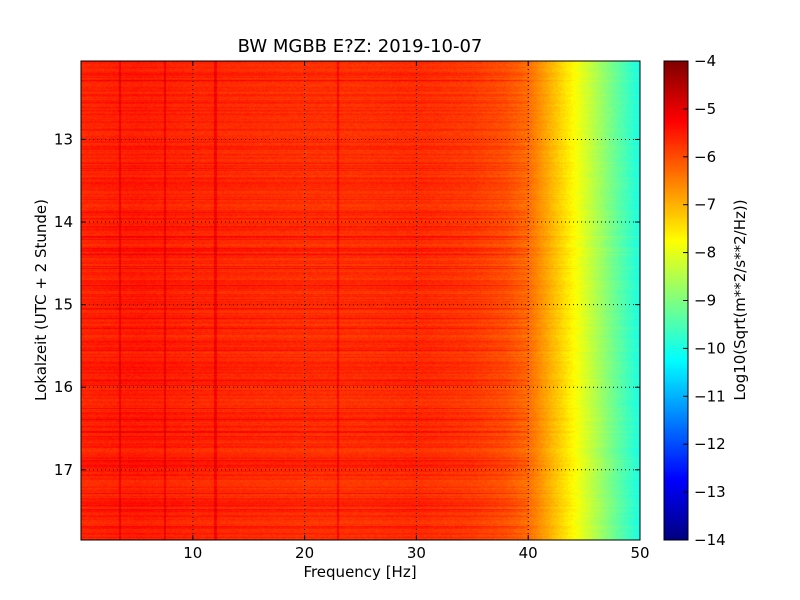  What do you see at coordinates (705, 109) in the screenshot?
I see `colorbar-tick-label: −5` at bounding box center [705, 109].